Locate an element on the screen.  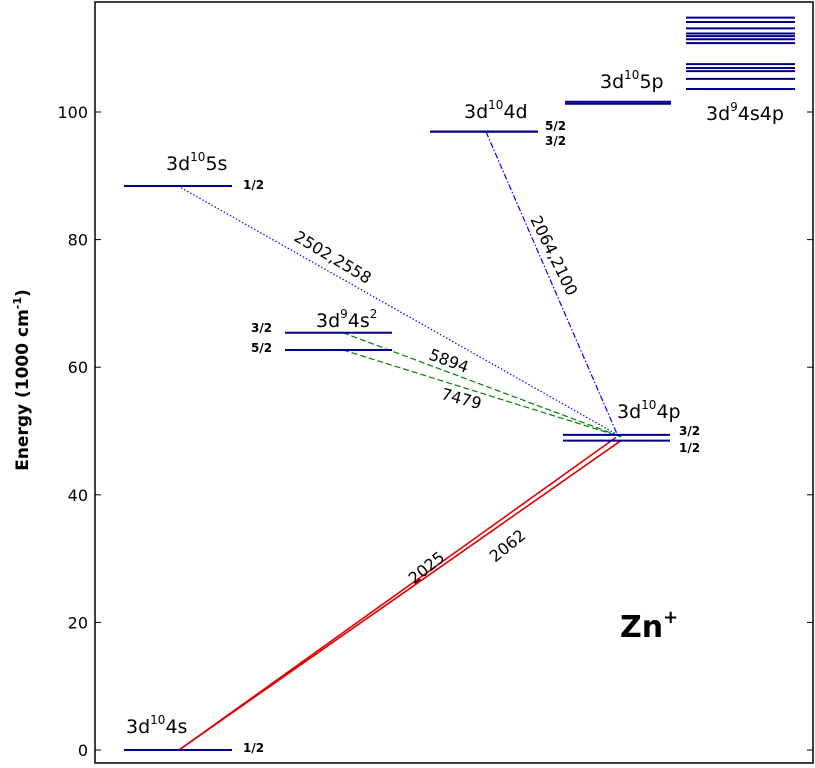
j-label-4d-52: 5/2 is located at coordinates (555, 126).